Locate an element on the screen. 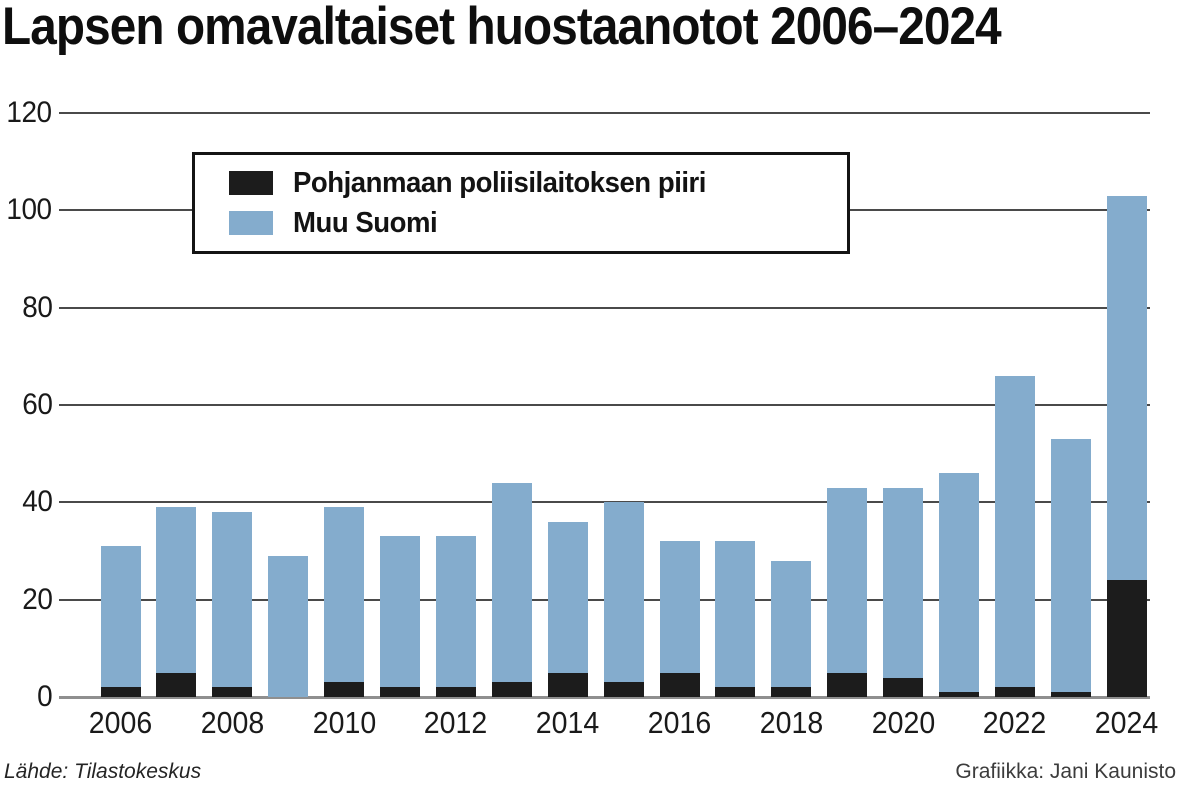  bar-2006-pohjanmaa is located at coordinates (120, 692).